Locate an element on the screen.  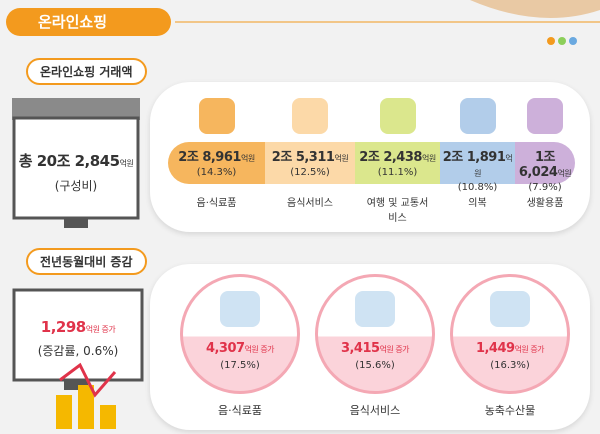
total-note: (구성비) is located at coordinates (76, 186).